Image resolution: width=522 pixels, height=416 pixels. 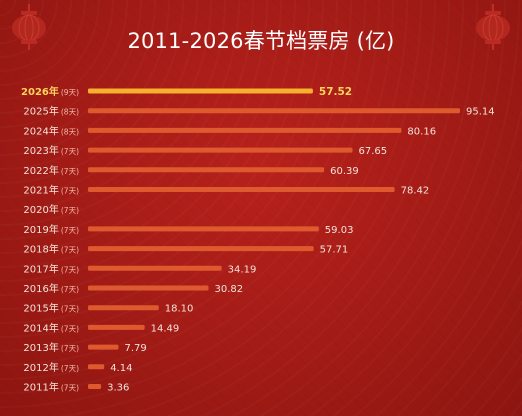 I want to click on category-label: 2025年 (8天), so click(x=51, y=111).